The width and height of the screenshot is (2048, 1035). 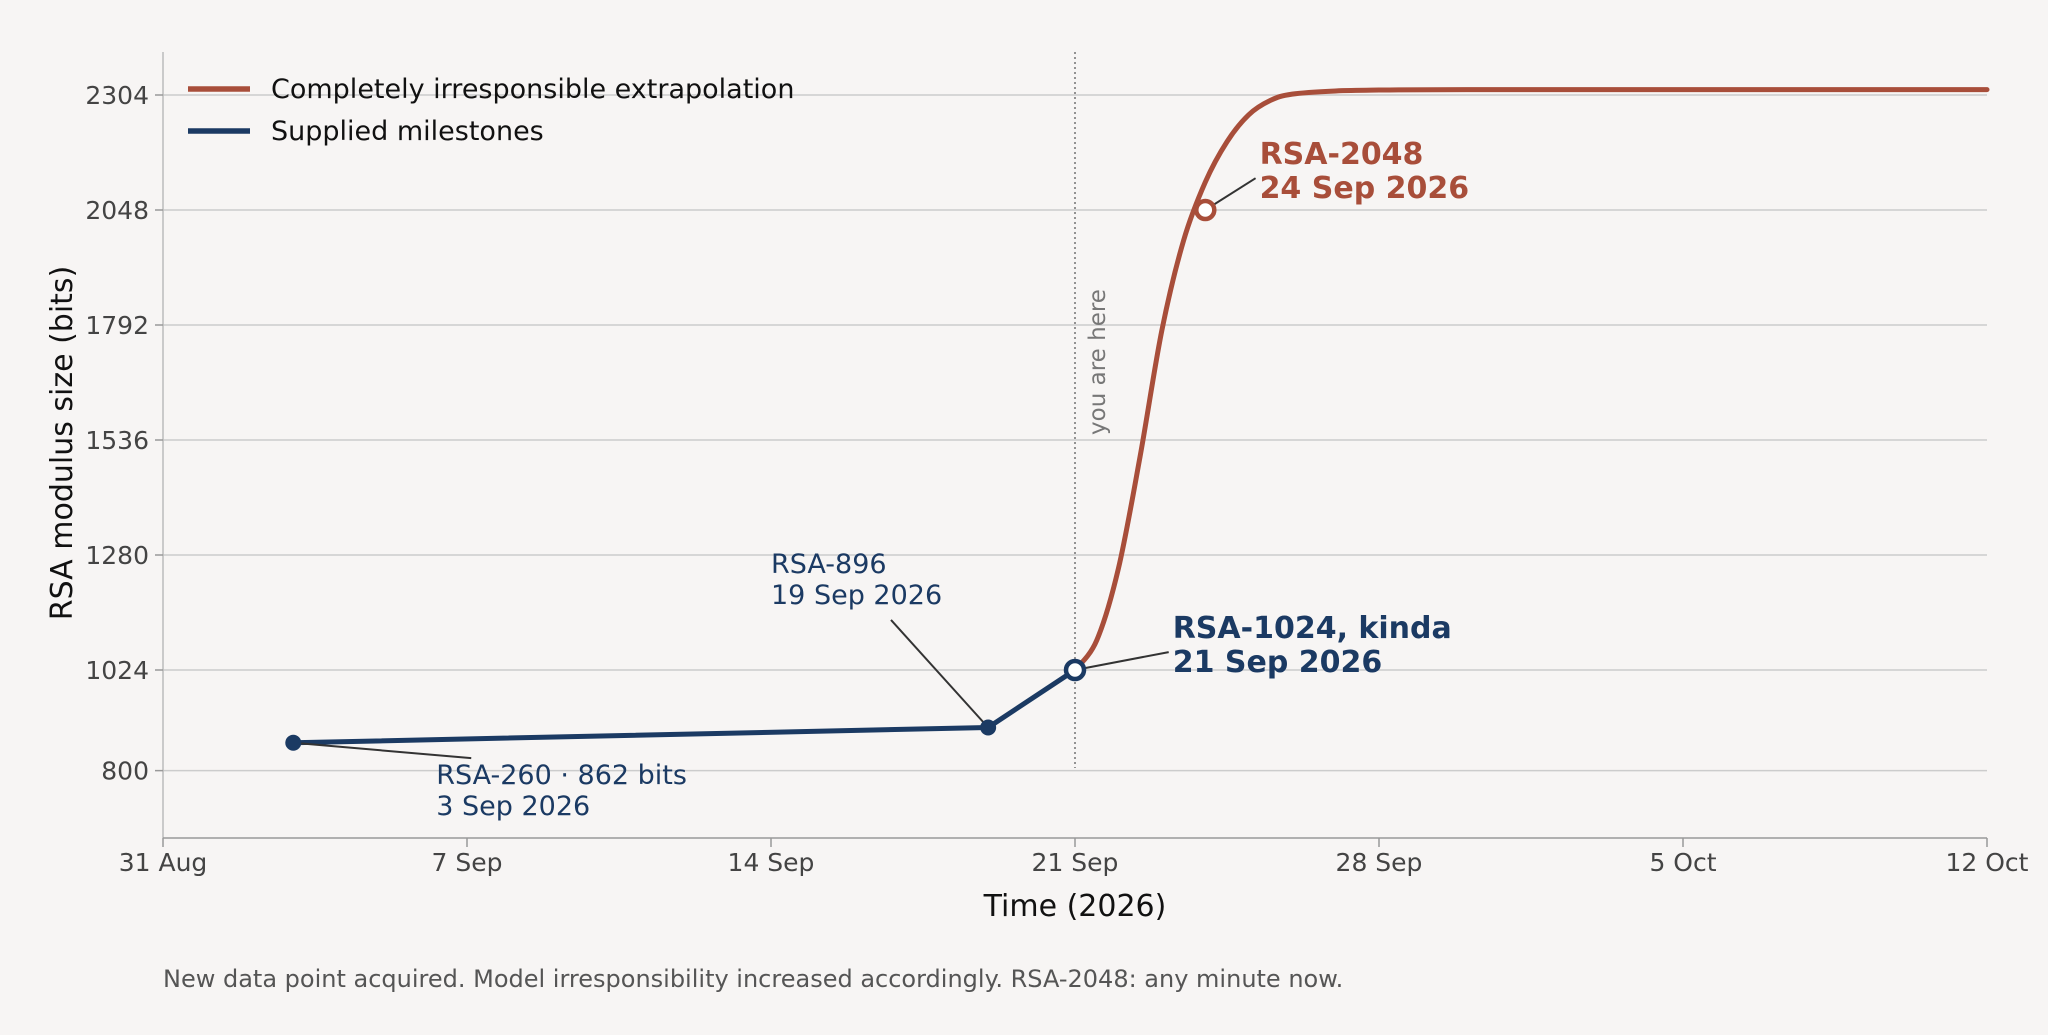 I want to click on series-line-milestones, so click(x=684, y=706).